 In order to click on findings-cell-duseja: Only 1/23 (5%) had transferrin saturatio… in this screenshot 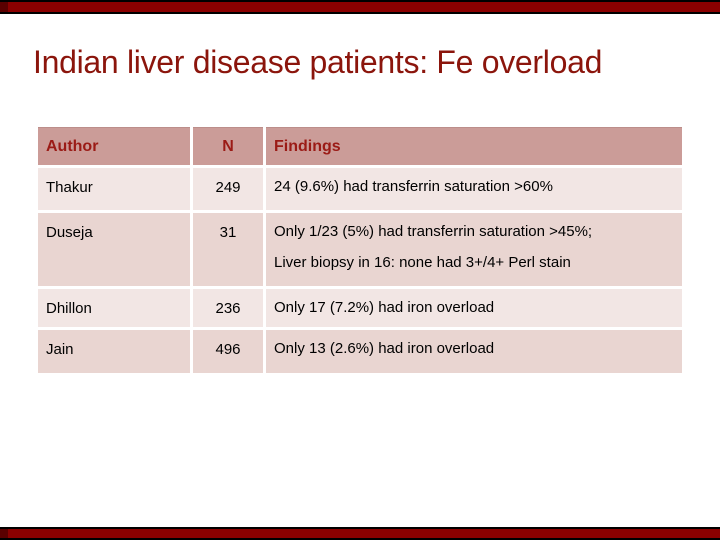, I will do `click(474, 249)`.